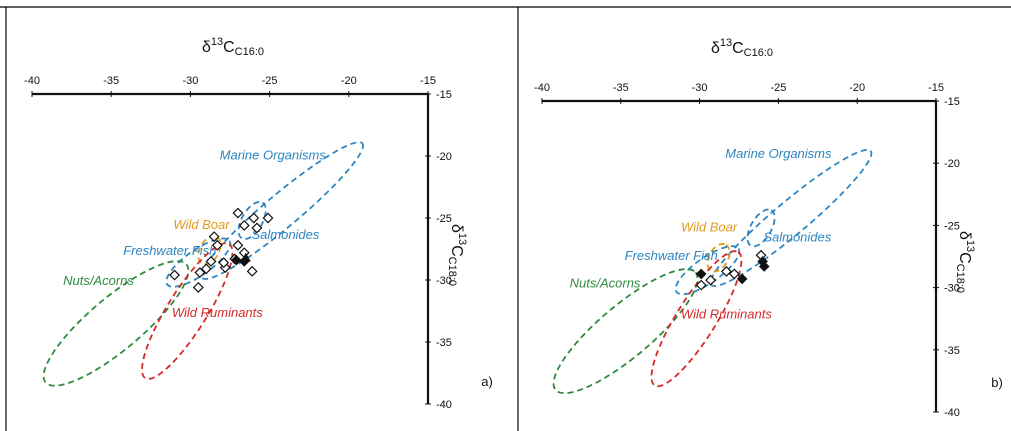  I want to click on panel-label: a), so click(487, 381).